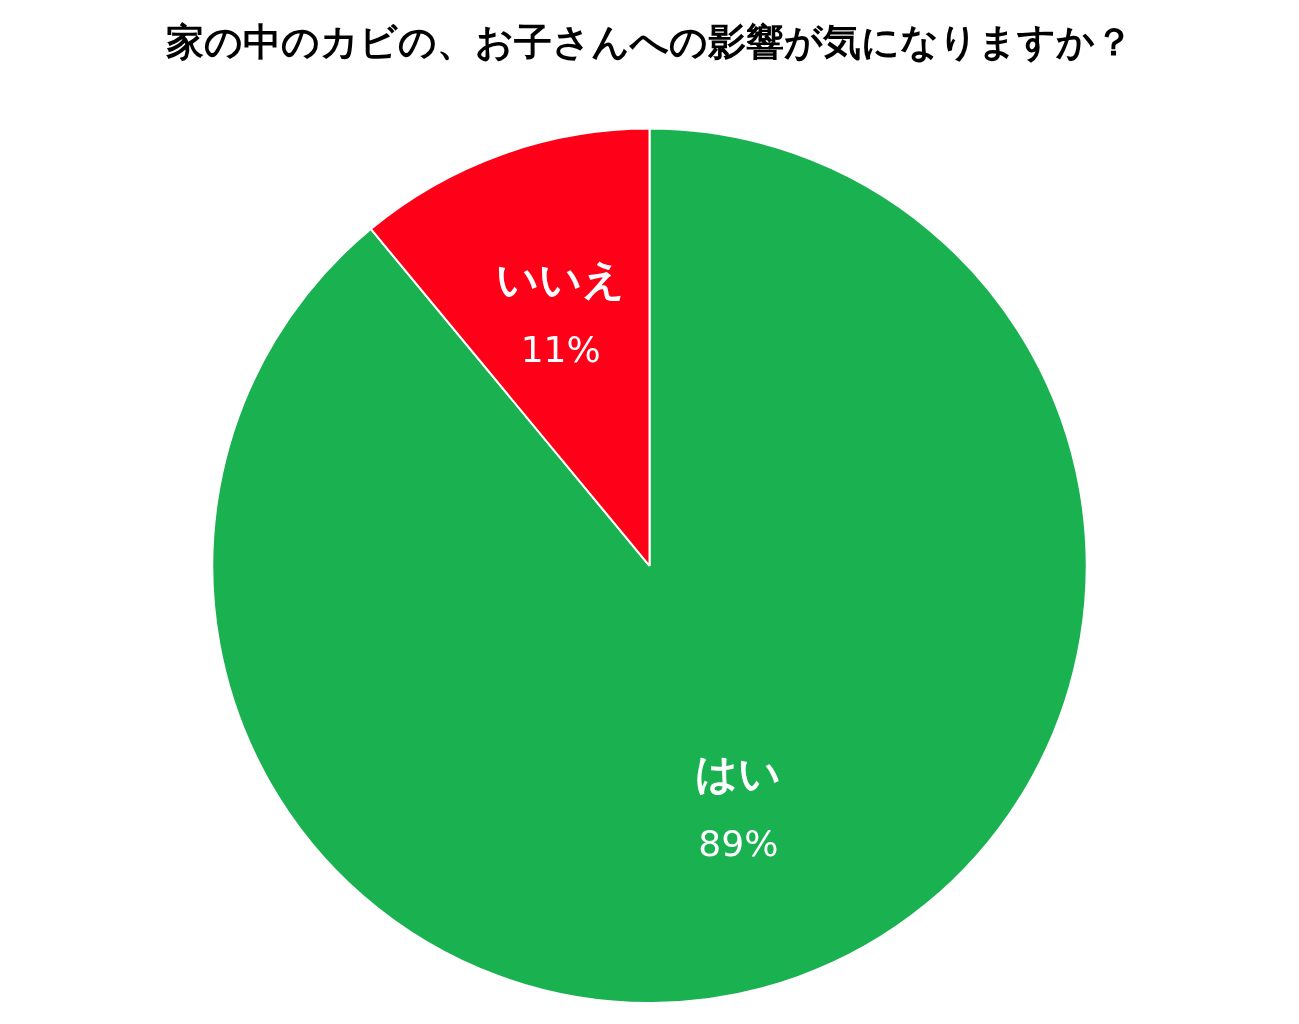  I want to click on data-label: 89%, so click(738, 843).